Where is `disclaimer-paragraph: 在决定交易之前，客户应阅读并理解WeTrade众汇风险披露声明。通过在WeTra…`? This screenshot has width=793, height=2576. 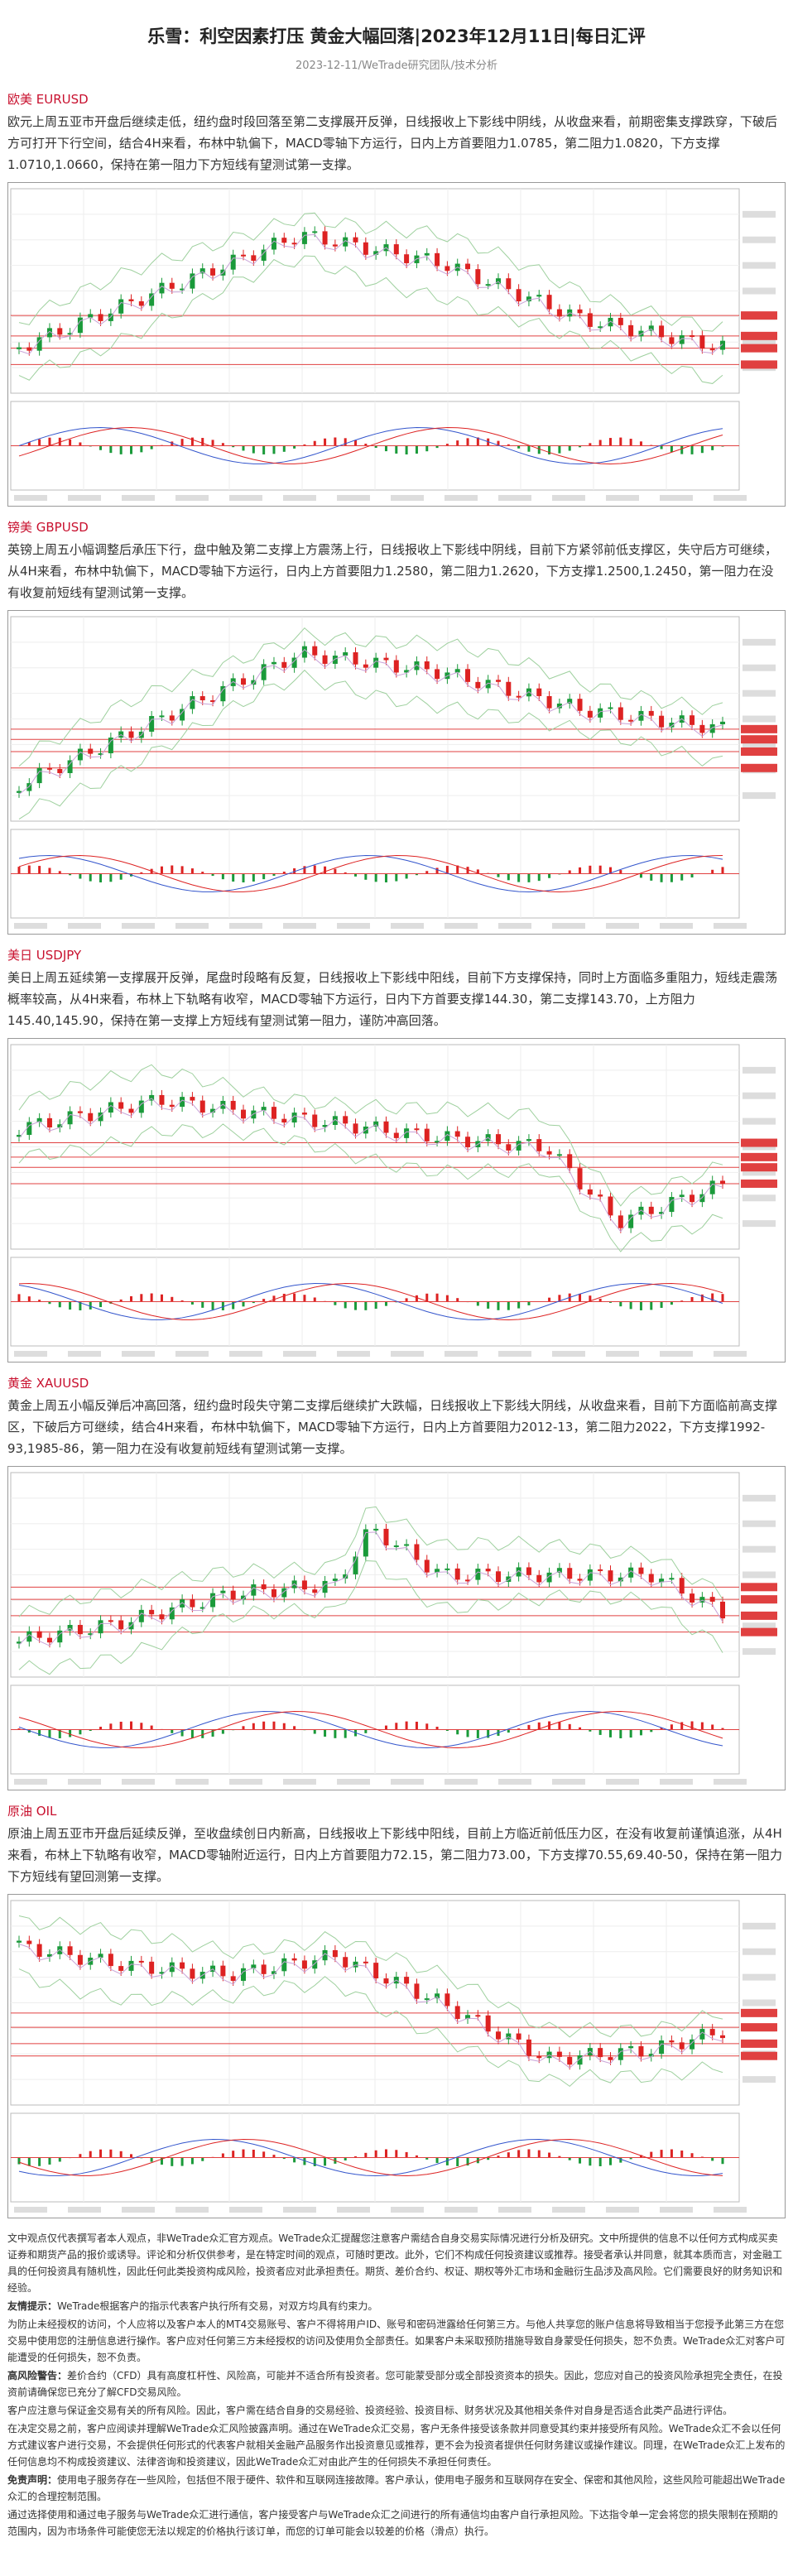 disclaimer-paragraph: 在决定交易之前，客户应阅读并理解WeTrade众汇风险披露声明。通过在WeTra… is located at coordinates (397, 2445).